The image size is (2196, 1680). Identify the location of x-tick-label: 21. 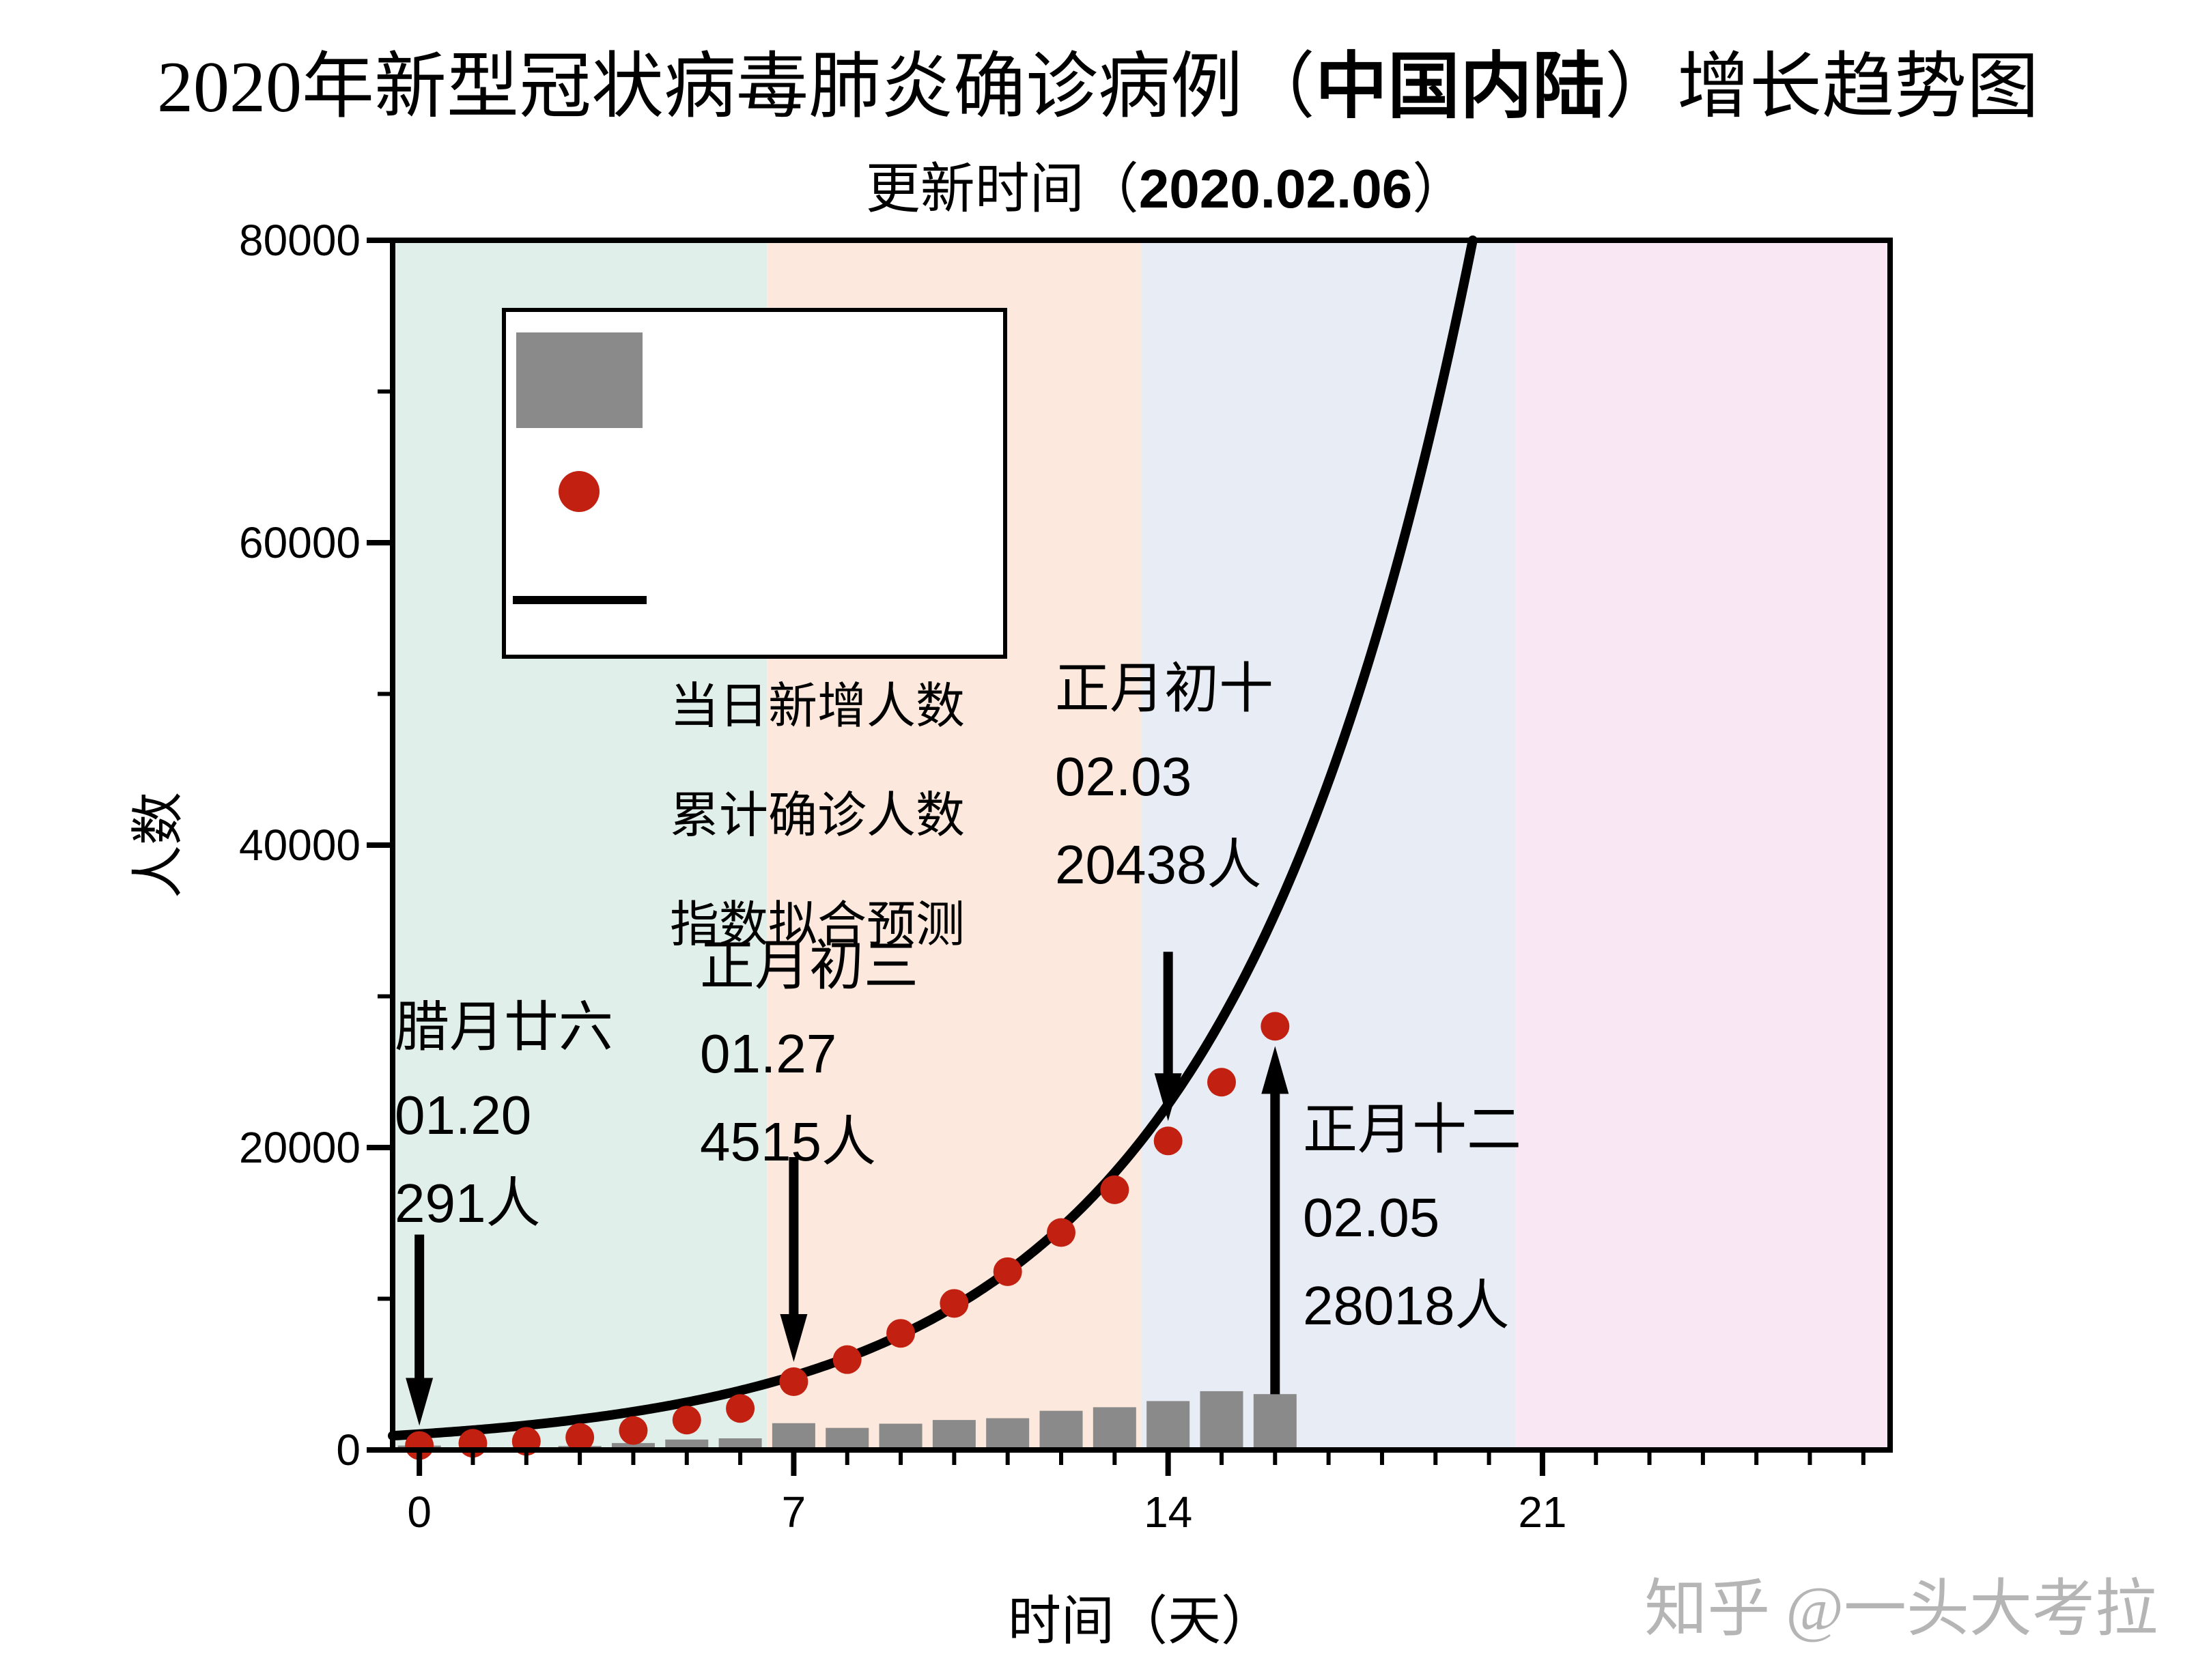
(1542, 1512).